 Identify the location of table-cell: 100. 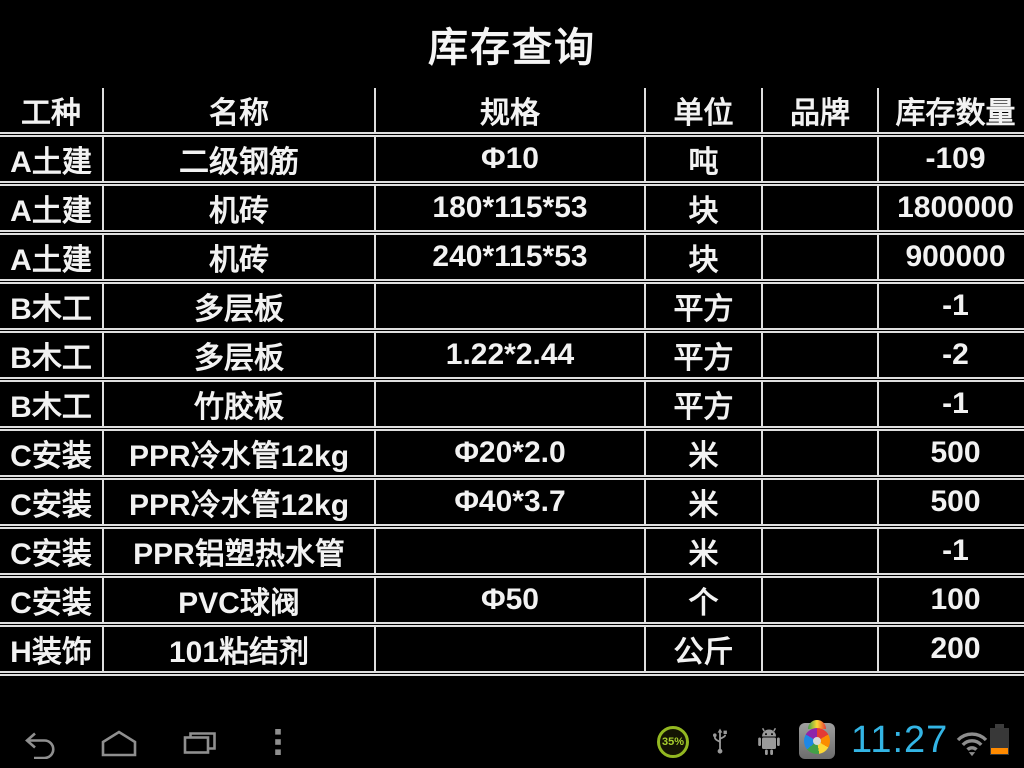
(951, 601).